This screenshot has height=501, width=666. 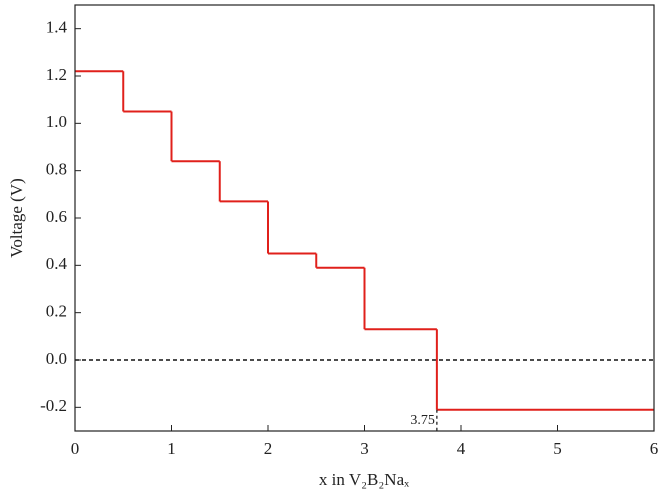 What do you see at coordinates (75, 448) in the screenshot?
I see `x-tick-label: 0` at bounding box center [75, 448].